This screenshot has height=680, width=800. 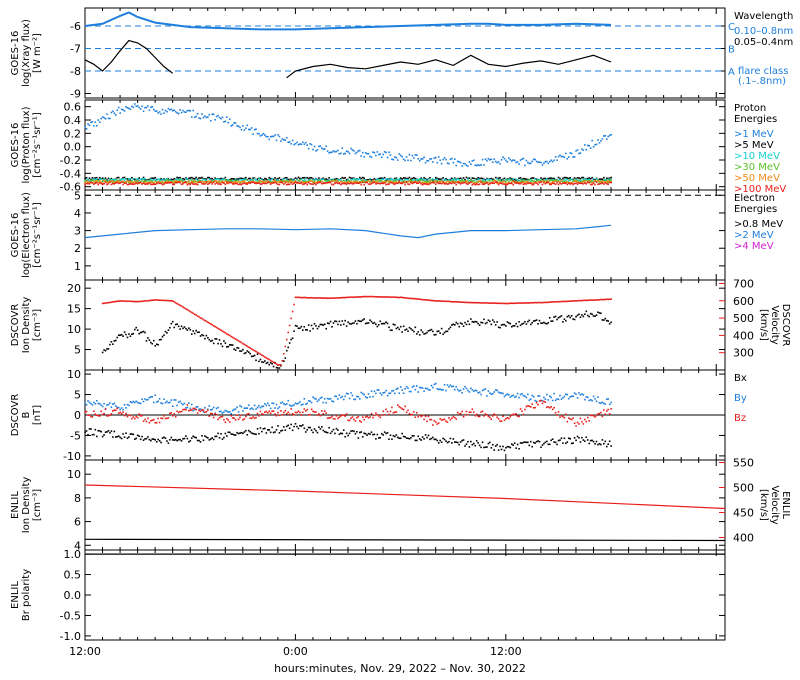 I want to click on y2-axis-label: ENLILVelocity[km/s], so click(x=774, y=504).